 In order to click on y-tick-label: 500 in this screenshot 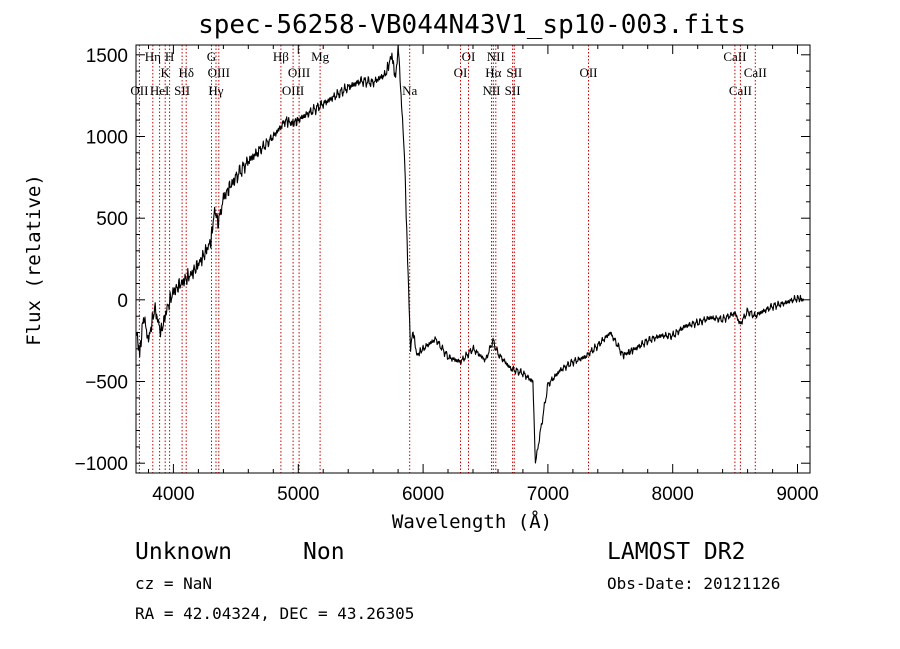, I will do `click(112, 219)`.